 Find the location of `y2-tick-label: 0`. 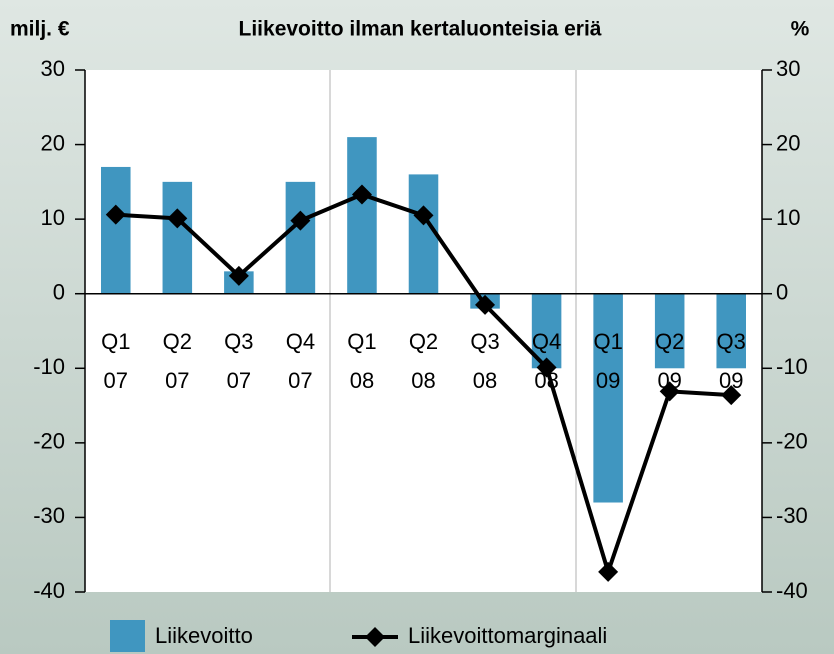

y2-tick-label: 0 is located at coordinates (782, 292).